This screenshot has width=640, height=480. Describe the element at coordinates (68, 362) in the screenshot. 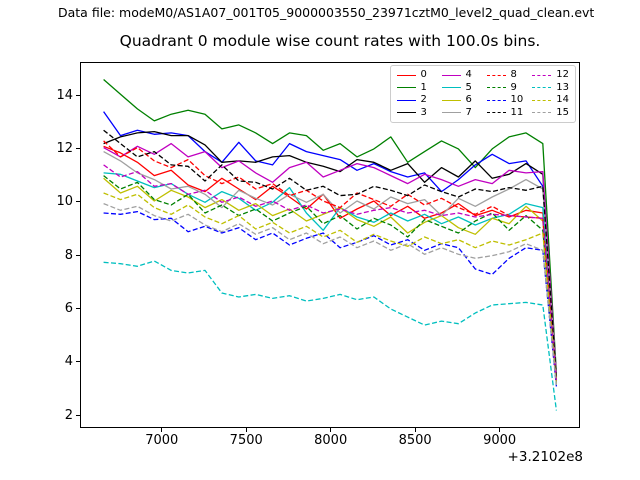

I see `y-tick-label: 4` at that location.